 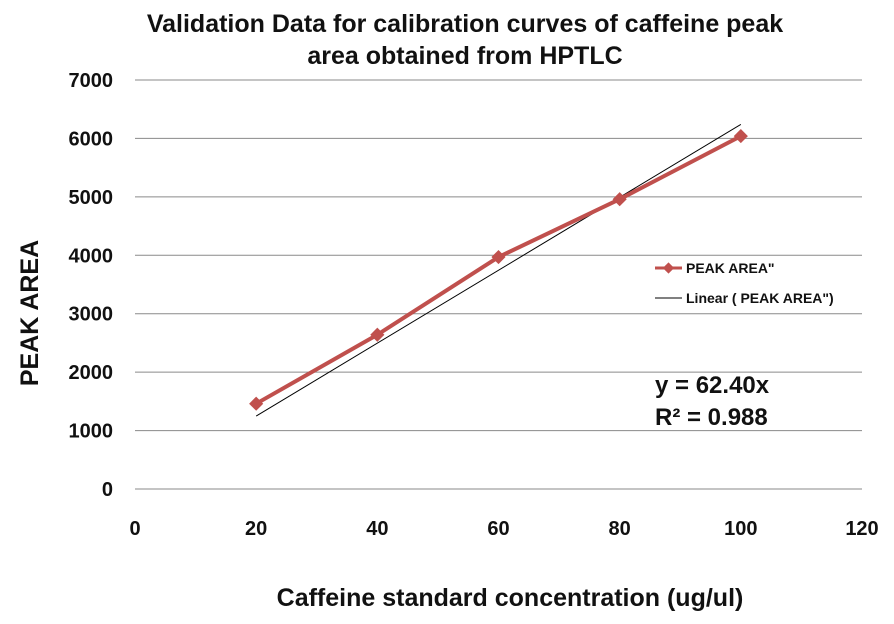 I want to click on y-axis-label: PEAK AREA, so click(x=30, y=313).